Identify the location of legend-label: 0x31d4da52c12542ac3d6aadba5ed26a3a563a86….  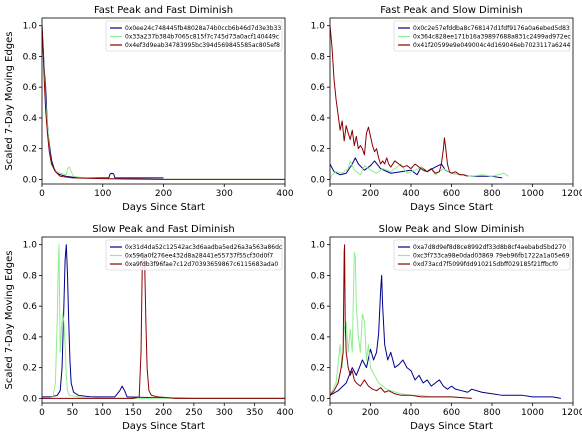
(203, 247).